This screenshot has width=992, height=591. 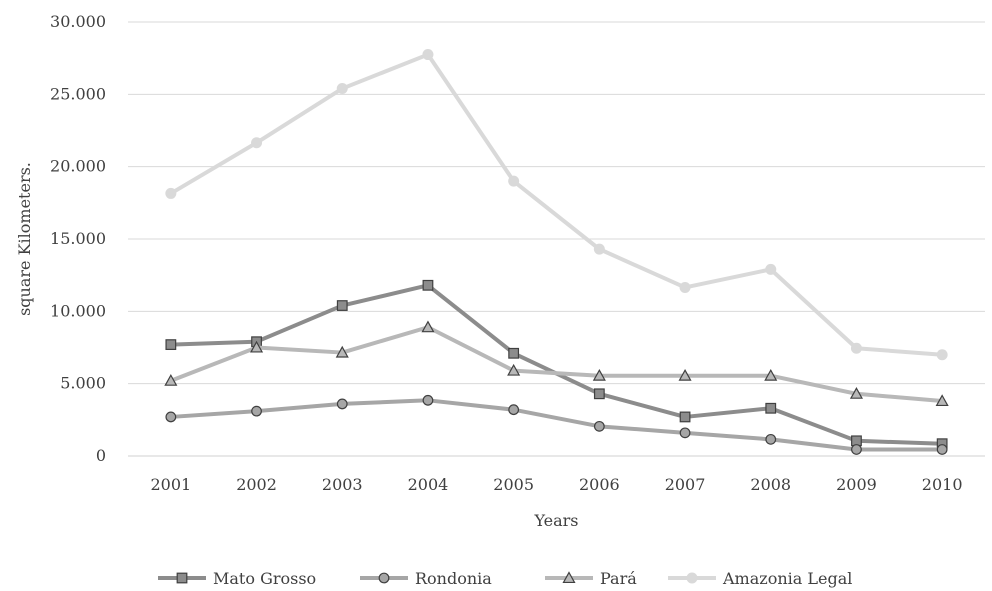 I want to click on x-tick-label: 2009, so click(x=856, y=484).